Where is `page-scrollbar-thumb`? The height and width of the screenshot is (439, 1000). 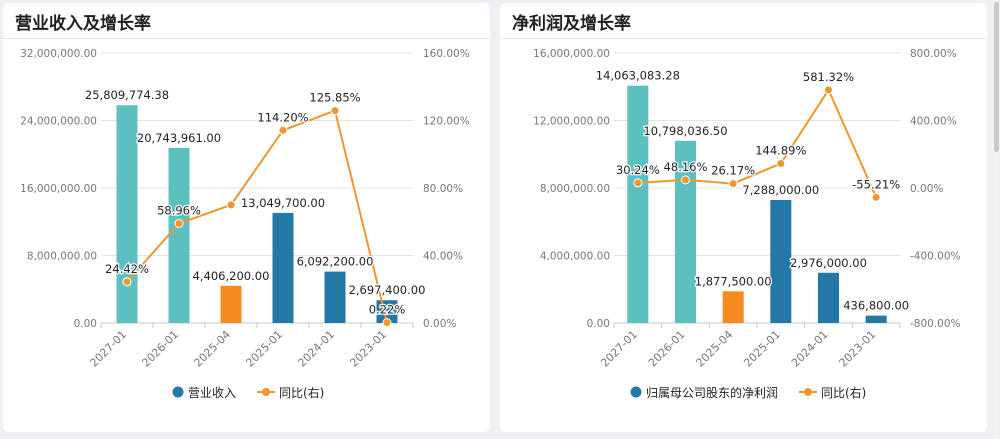 page-scrollbar-thumb is located at coordinates (996, 77).